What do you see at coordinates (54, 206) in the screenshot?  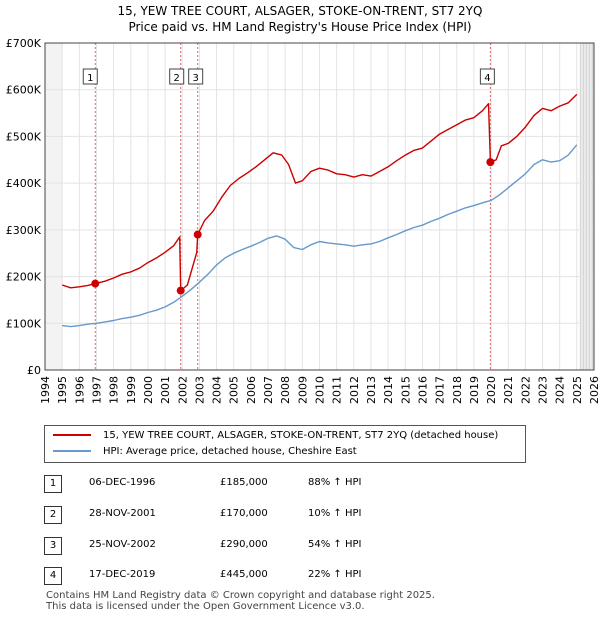 I see `pre-data-zone` at bounding box center [54, 206].